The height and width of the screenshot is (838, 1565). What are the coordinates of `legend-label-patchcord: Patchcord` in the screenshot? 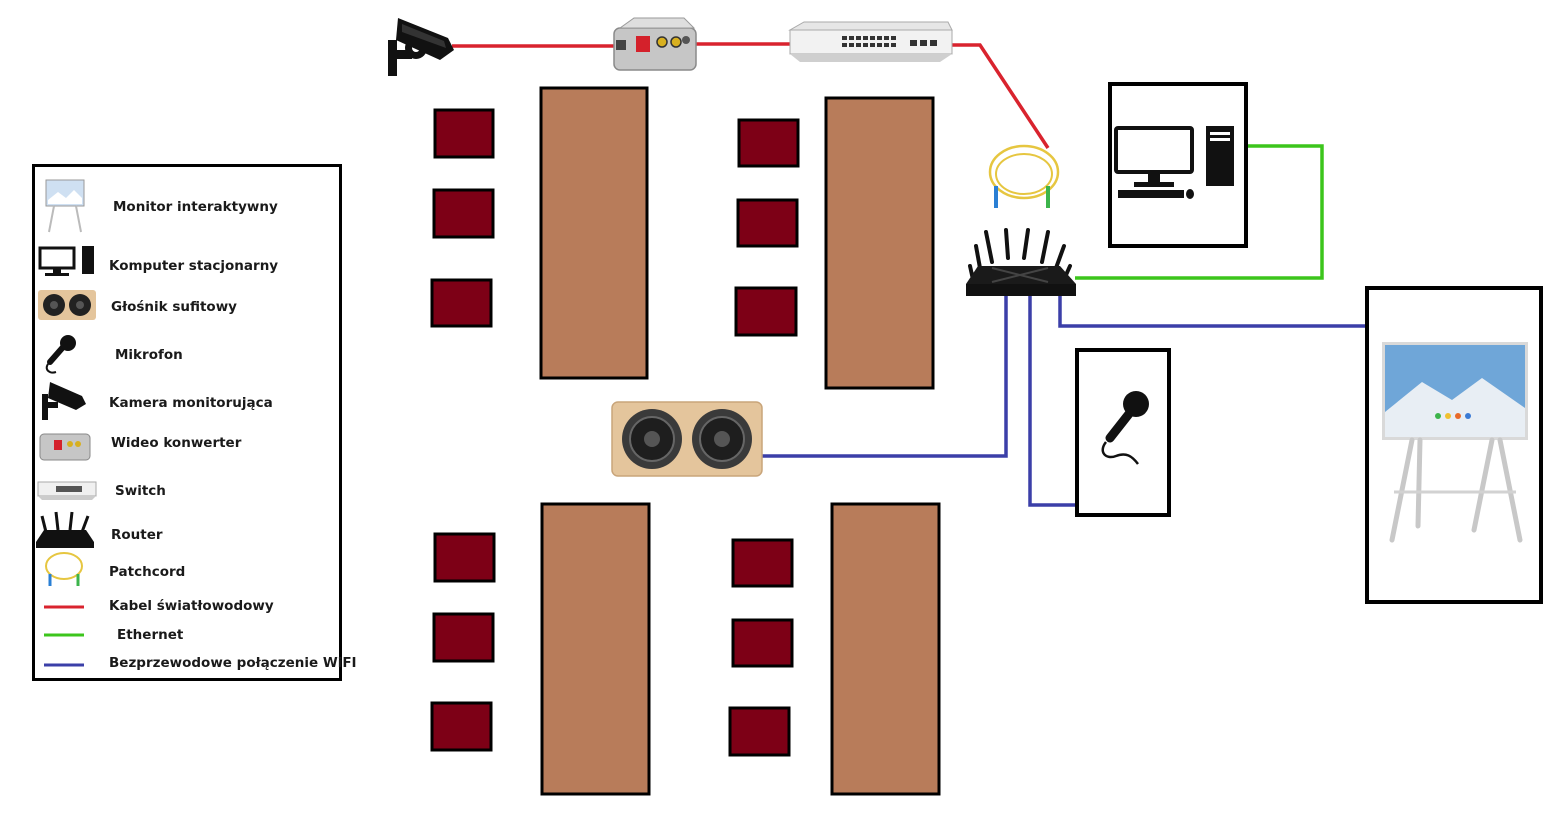 It's located at (147, 572).